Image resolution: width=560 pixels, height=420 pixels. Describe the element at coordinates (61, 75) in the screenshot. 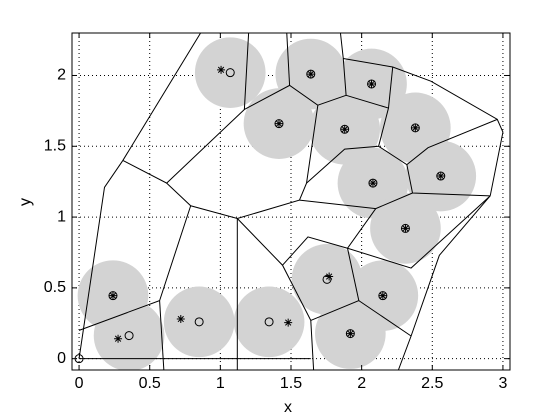

I see `y-tick-label: 2` at that location.